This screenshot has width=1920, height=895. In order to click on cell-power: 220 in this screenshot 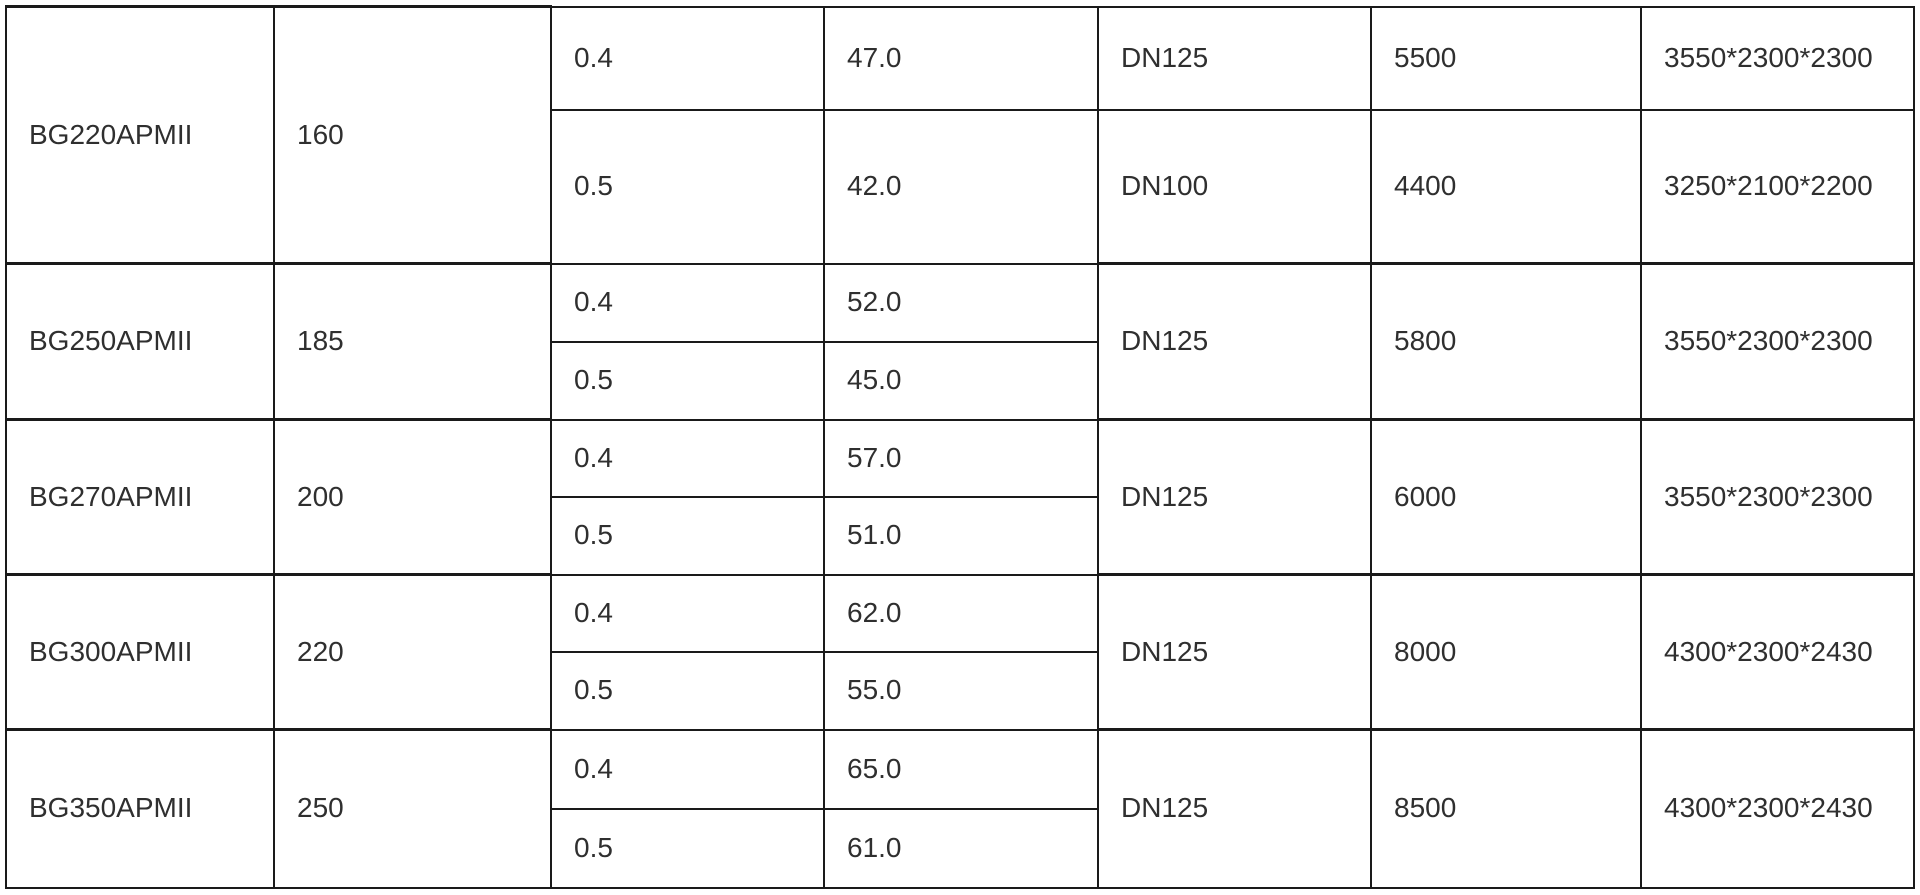, I will do `click(412, 652)`.